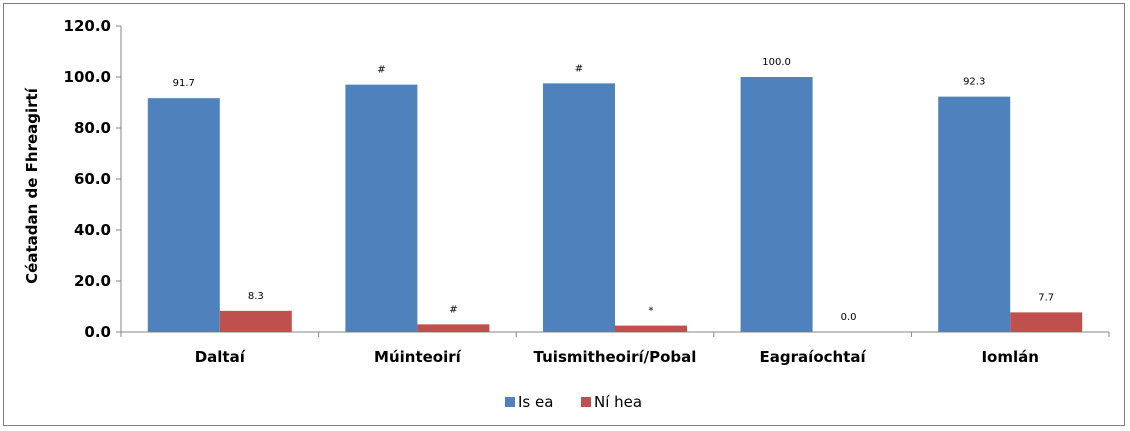 The height and width of the screenshot is (431, 1130). Describe the element at coordinates (184, 83) in the screenshot. I see `data-label: 91.7` at that location.